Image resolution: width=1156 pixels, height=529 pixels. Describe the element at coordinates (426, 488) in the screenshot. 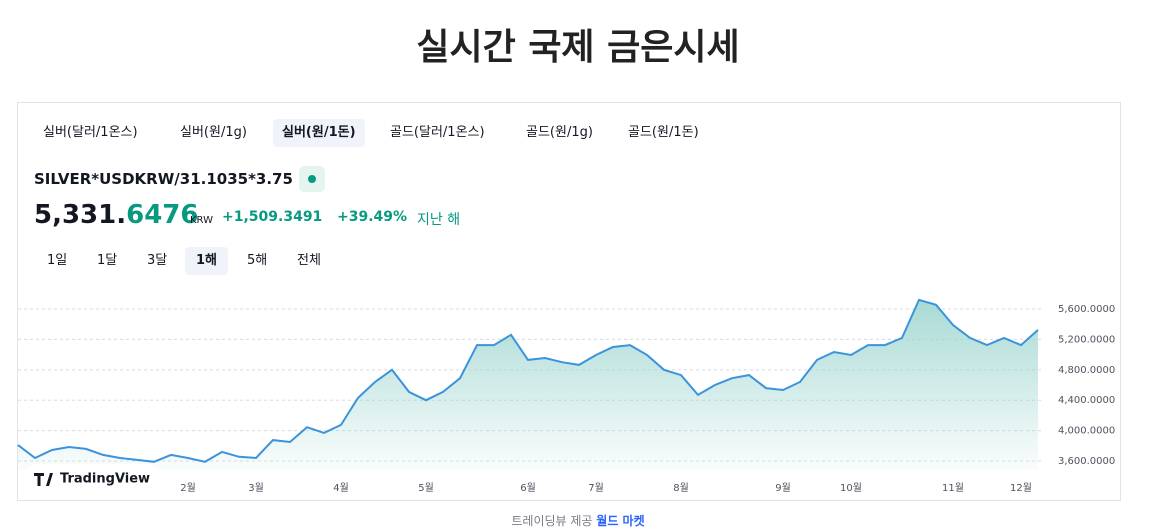

I see `x-tick-label: 5월` at that location.